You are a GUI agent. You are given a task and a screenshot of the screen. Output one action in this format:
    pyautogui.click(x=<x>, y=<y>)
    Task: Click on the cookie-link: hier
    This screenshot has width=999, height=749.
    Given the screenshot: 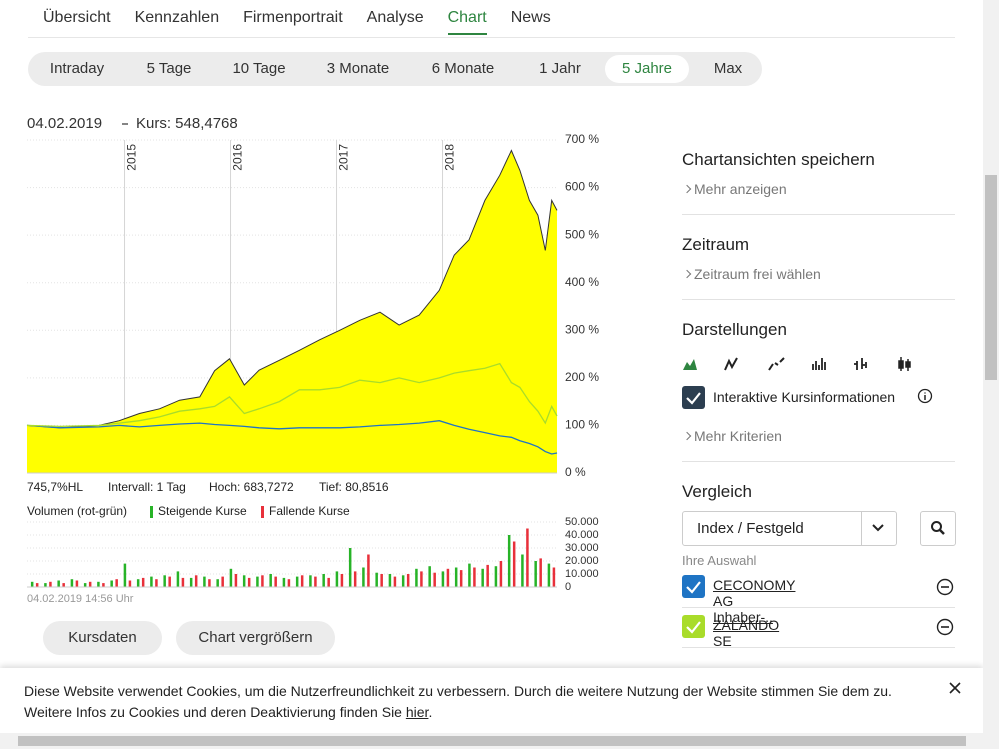 What is the action you would take?
    pyautogui.click(x=417, y=712)
    